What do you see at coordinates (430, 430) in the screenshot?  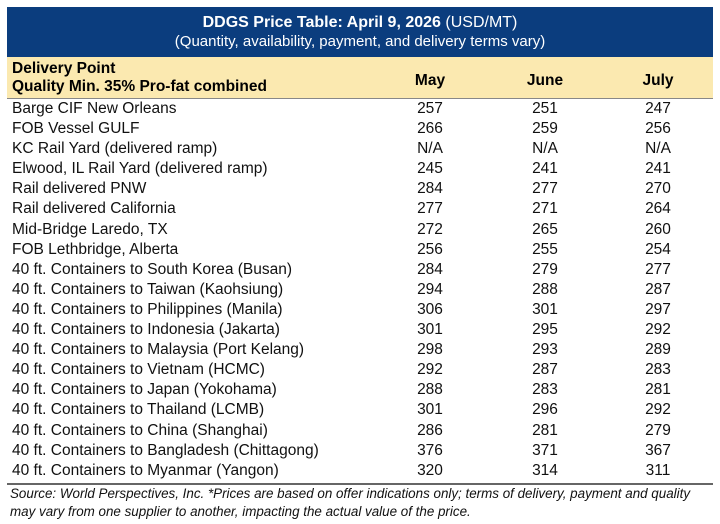 I see `price-may: 286` at bounding box center [430, 430].